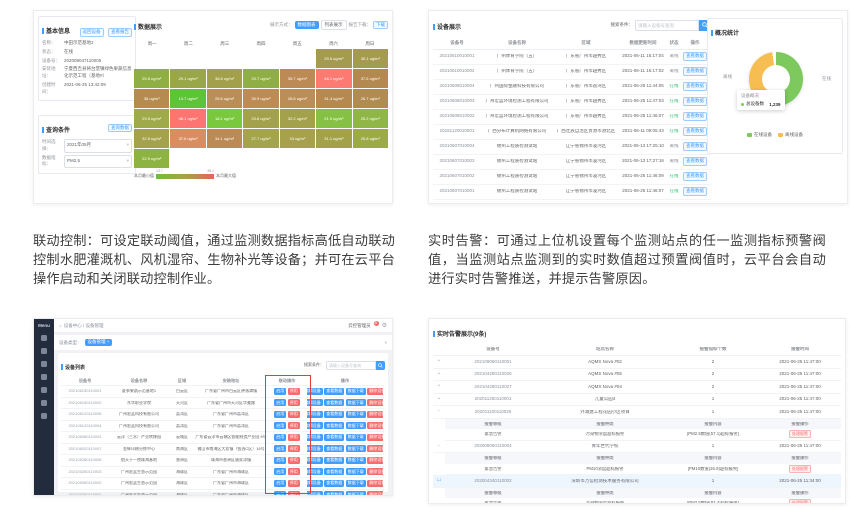 The image size is (850, 520). I want to click on row-checkbox: ☐, so click(439, 481).